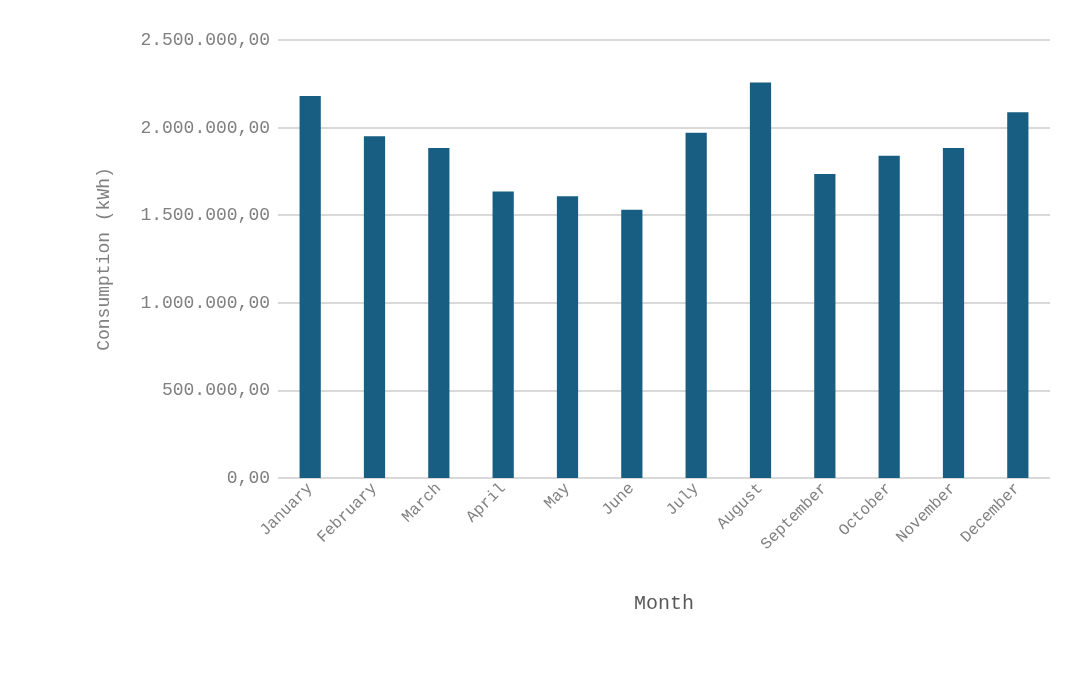  What do you see at coordinates (205, 40) in the screenshot?
I see `y-tick-label: 2.500.000,00` at bounding box center [205, 40].